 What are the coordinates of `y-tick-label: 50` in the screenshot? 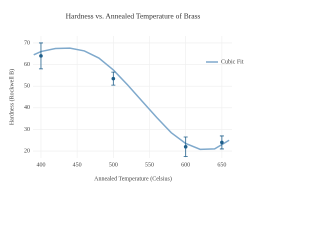 It's located at (27, 87).